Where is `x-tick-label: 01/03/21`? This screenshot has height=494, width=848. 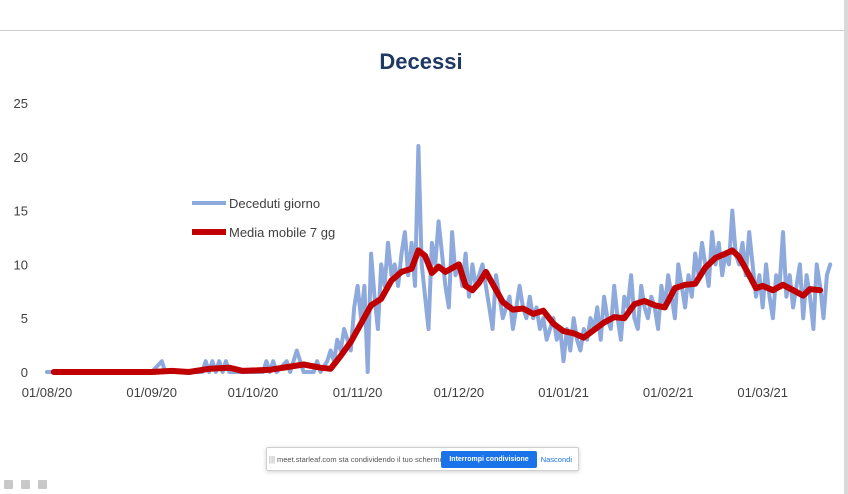
x-tick-label: 01/03/21 is located at coordinates (762, 392).